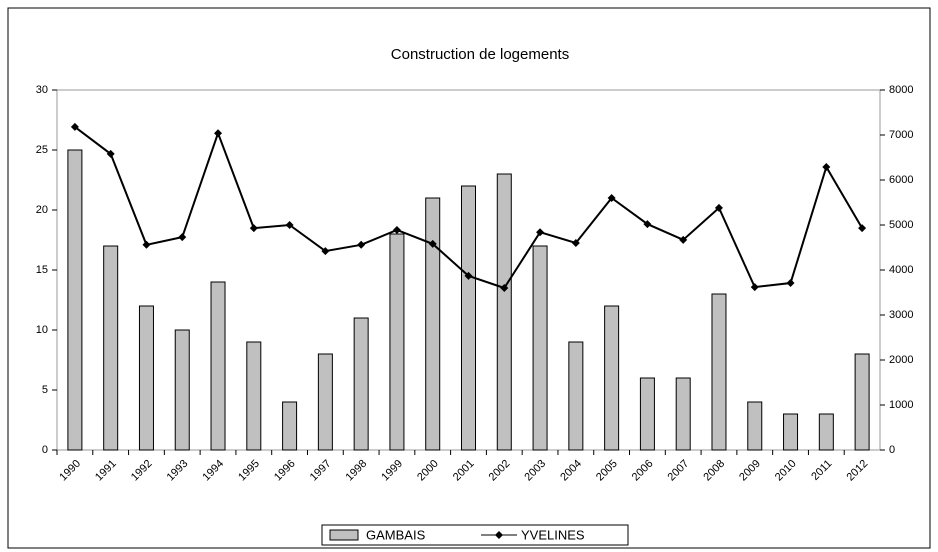 This screenshot has height=552, width=938. I want to click on y-tick-label: 10, so click(42, 330).